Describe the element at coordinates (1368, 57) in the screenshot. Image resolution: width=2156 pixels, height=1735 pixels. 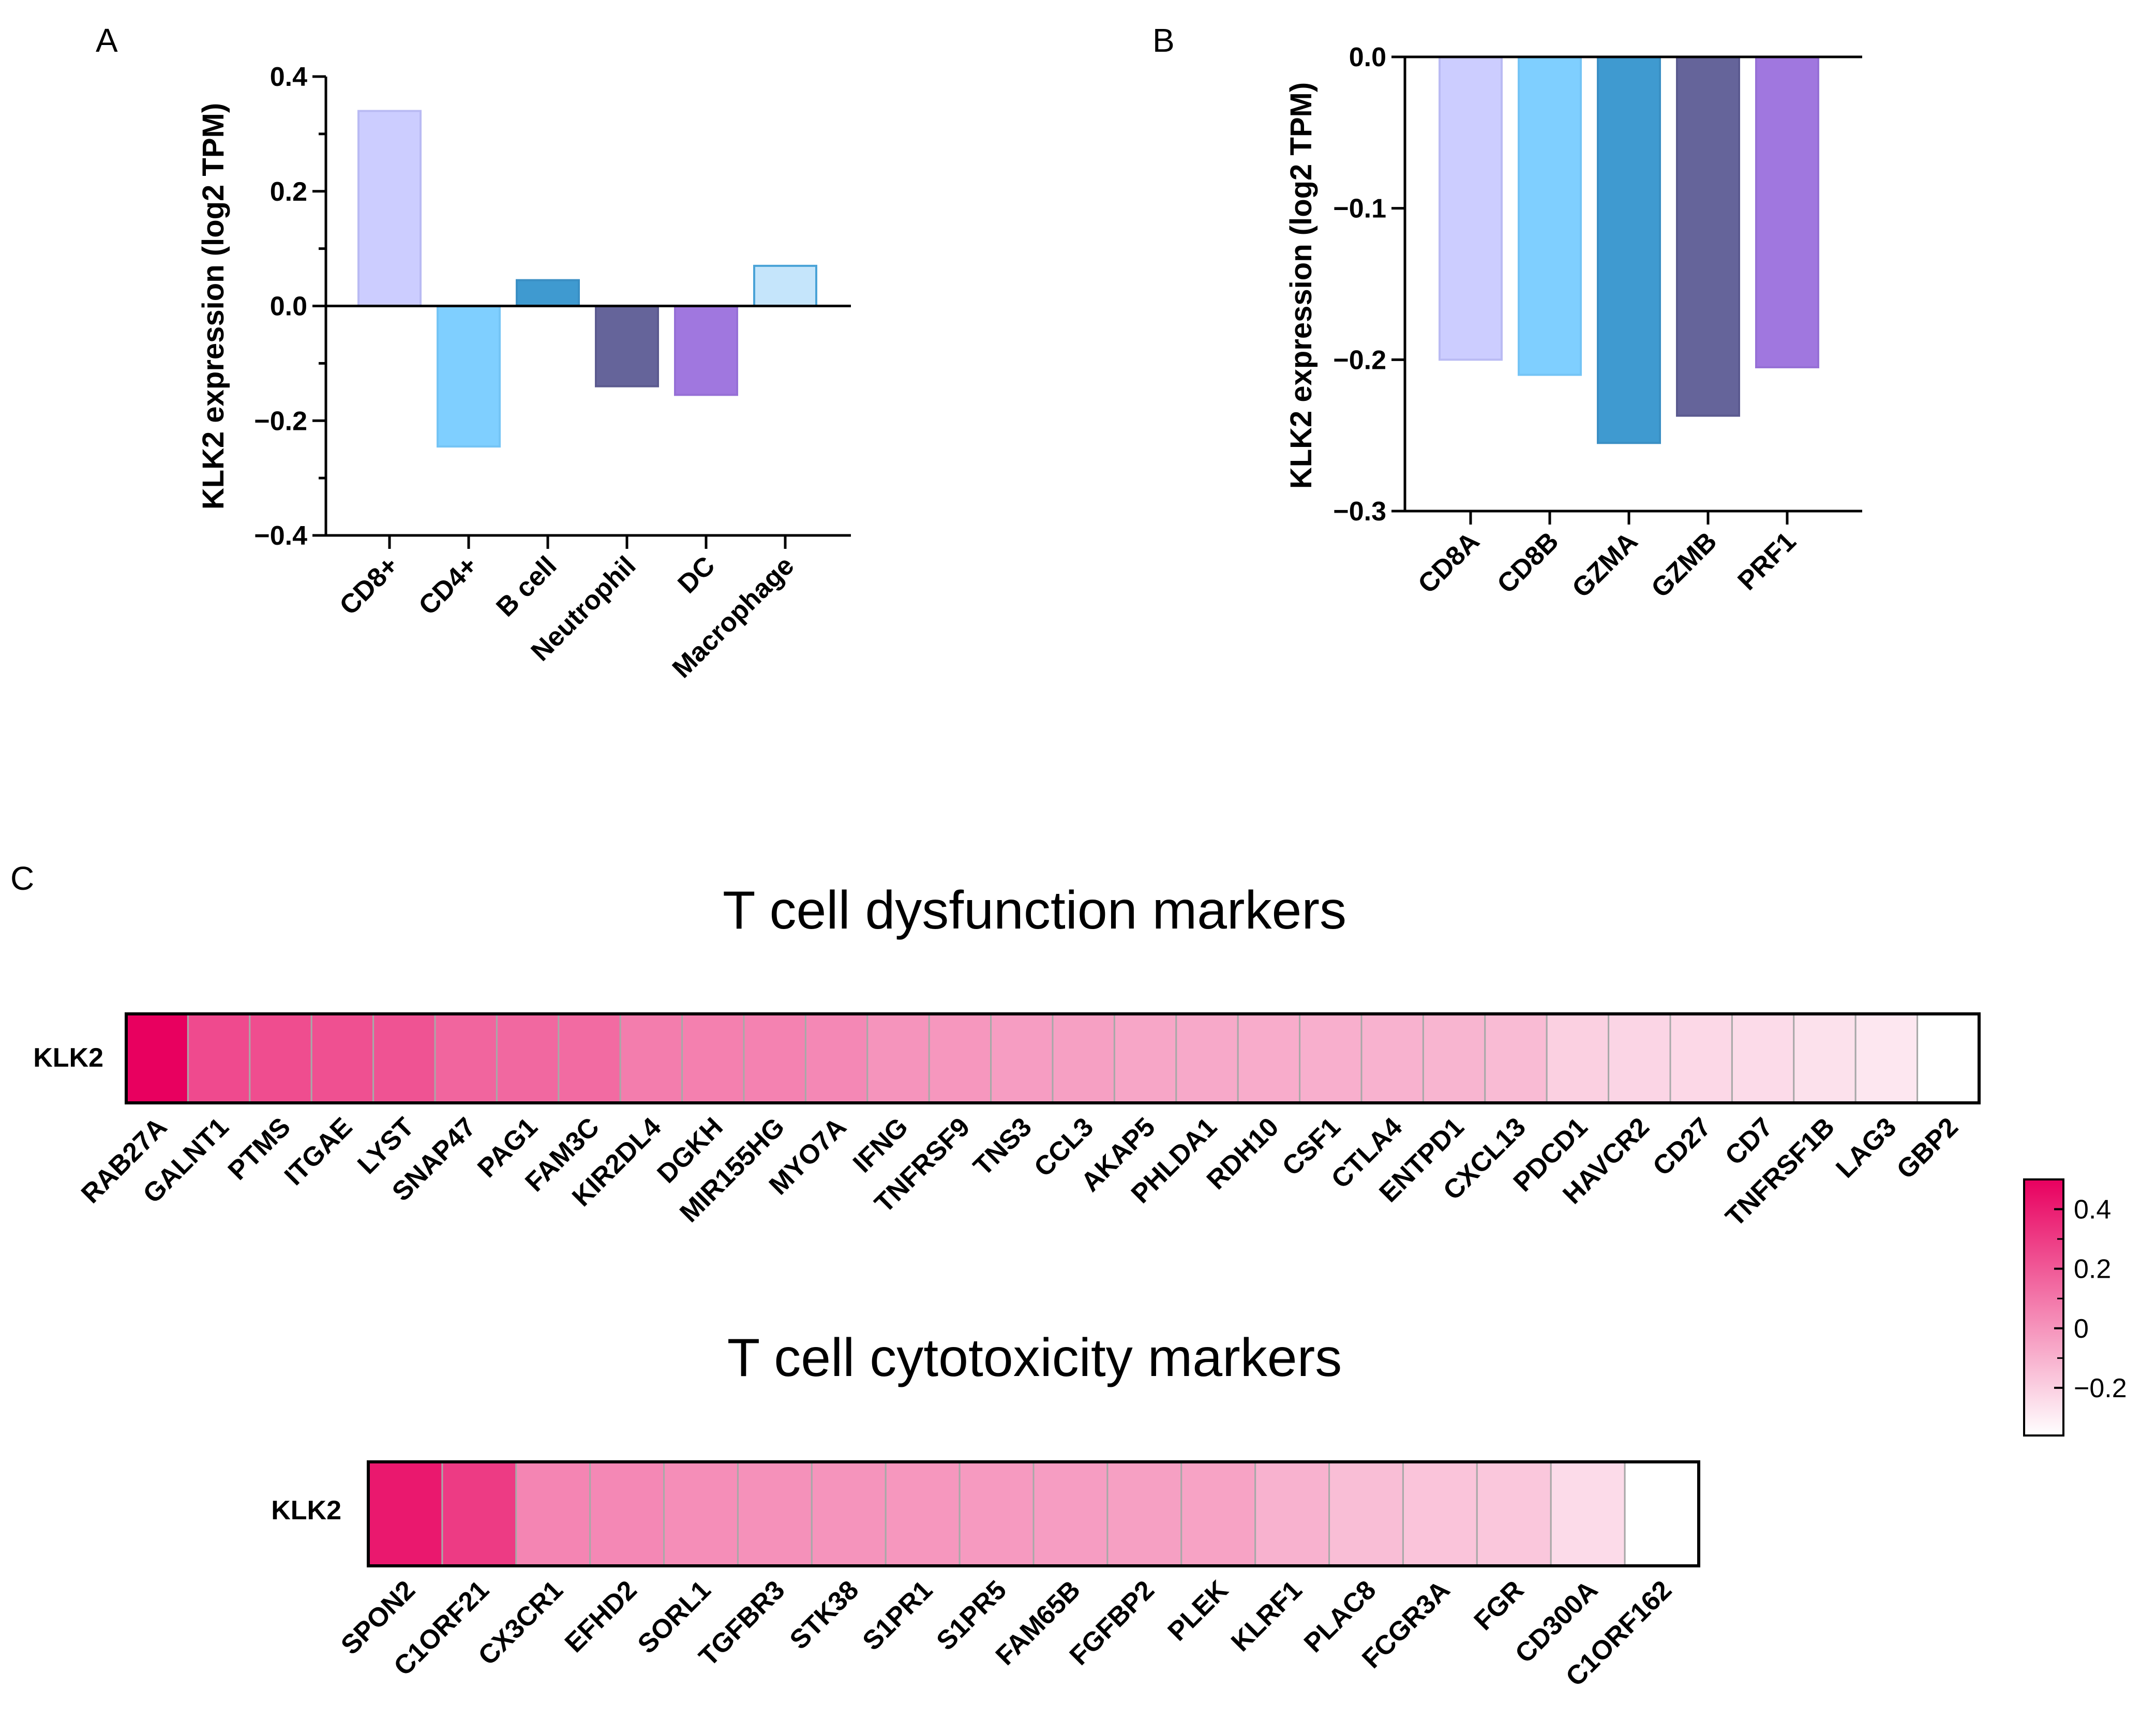
I see `chartb-ytick-label: 0.0` at that location.